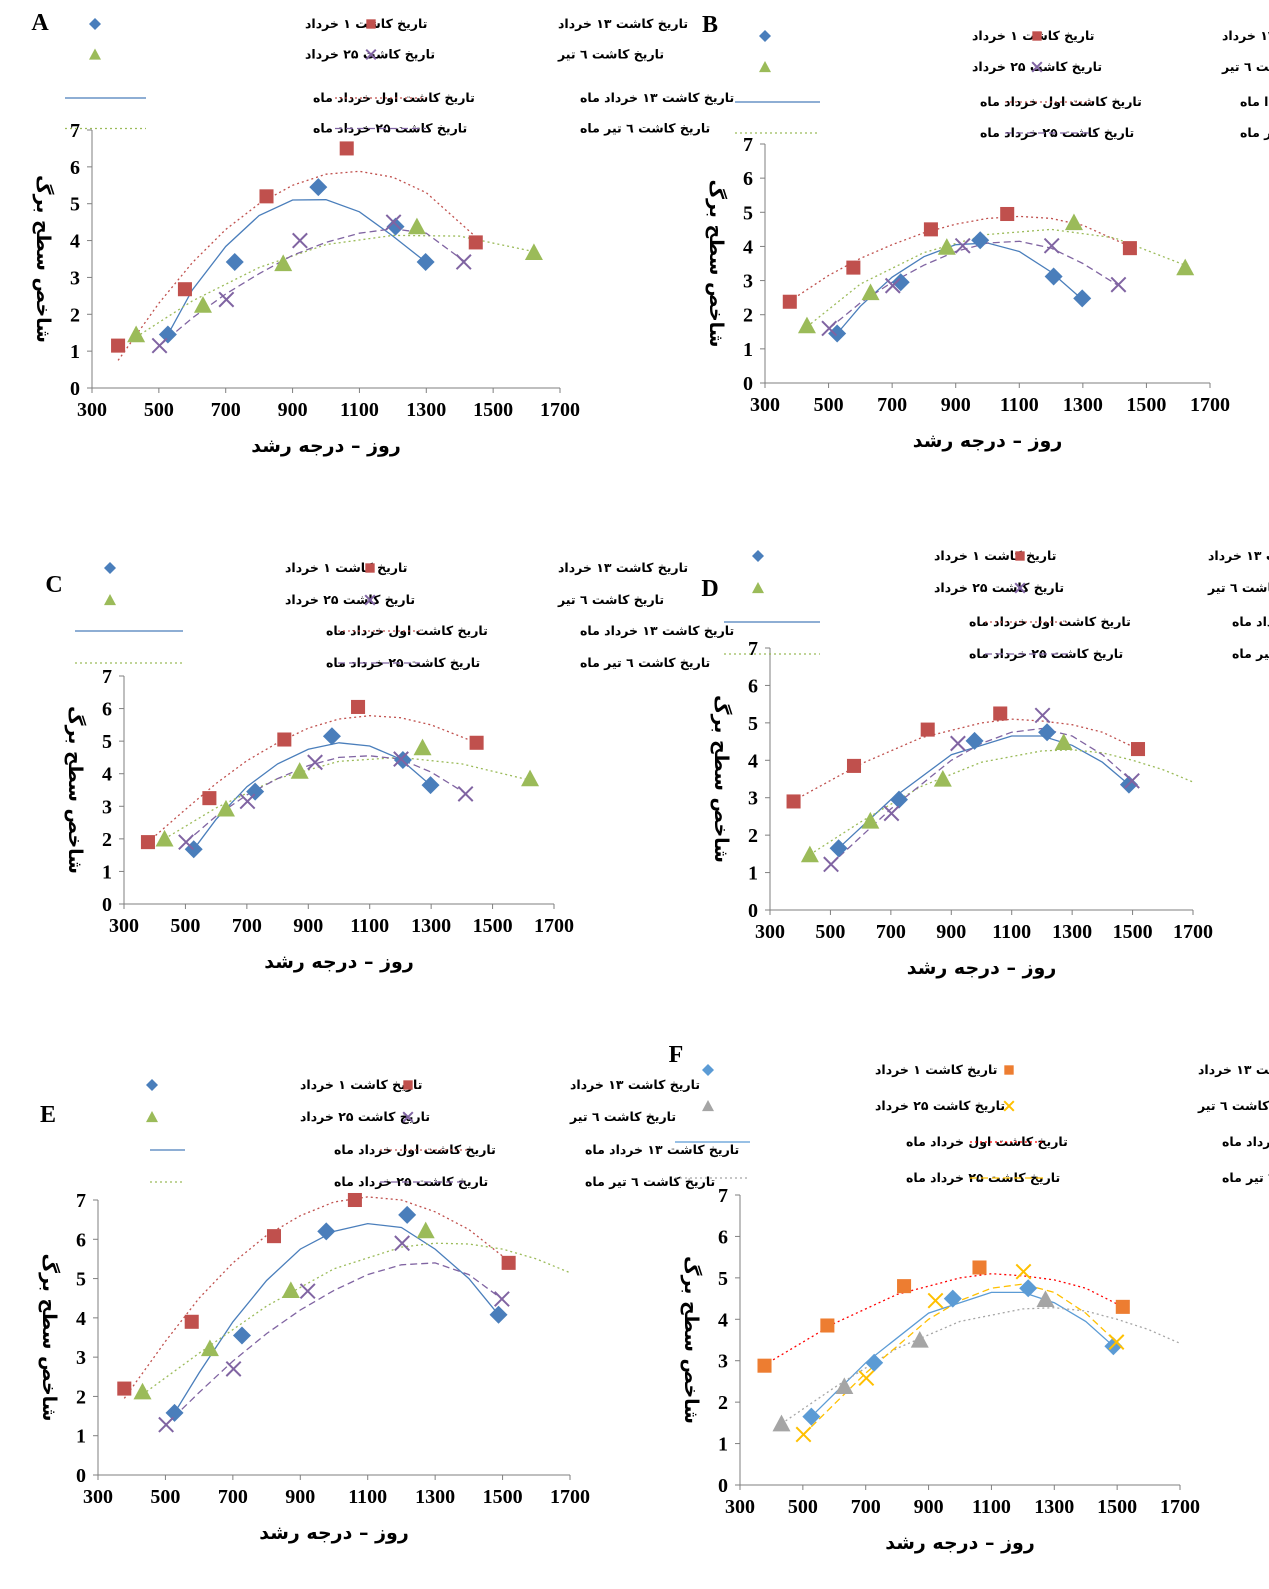 Image resolution: width=1269 pixels, height=1589 pixels. Describe the element at coordinates (407, 630) in the screenshot. I see `legend-line-label-1: تاریخ کاشت اول خرداد ماه` at that location.